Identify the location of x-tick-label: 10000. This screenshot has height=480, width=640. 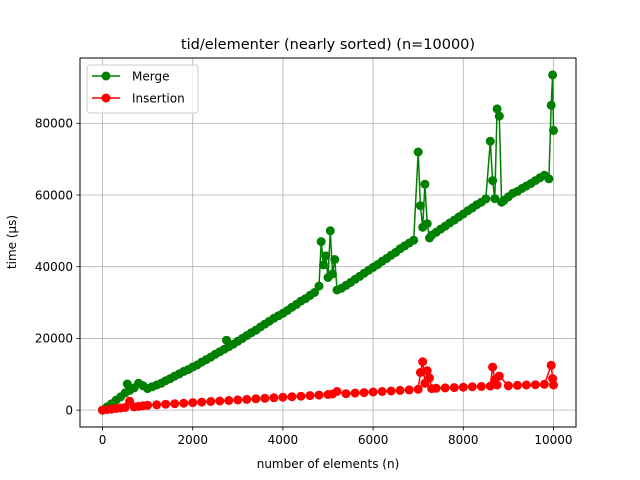
(553, 440).